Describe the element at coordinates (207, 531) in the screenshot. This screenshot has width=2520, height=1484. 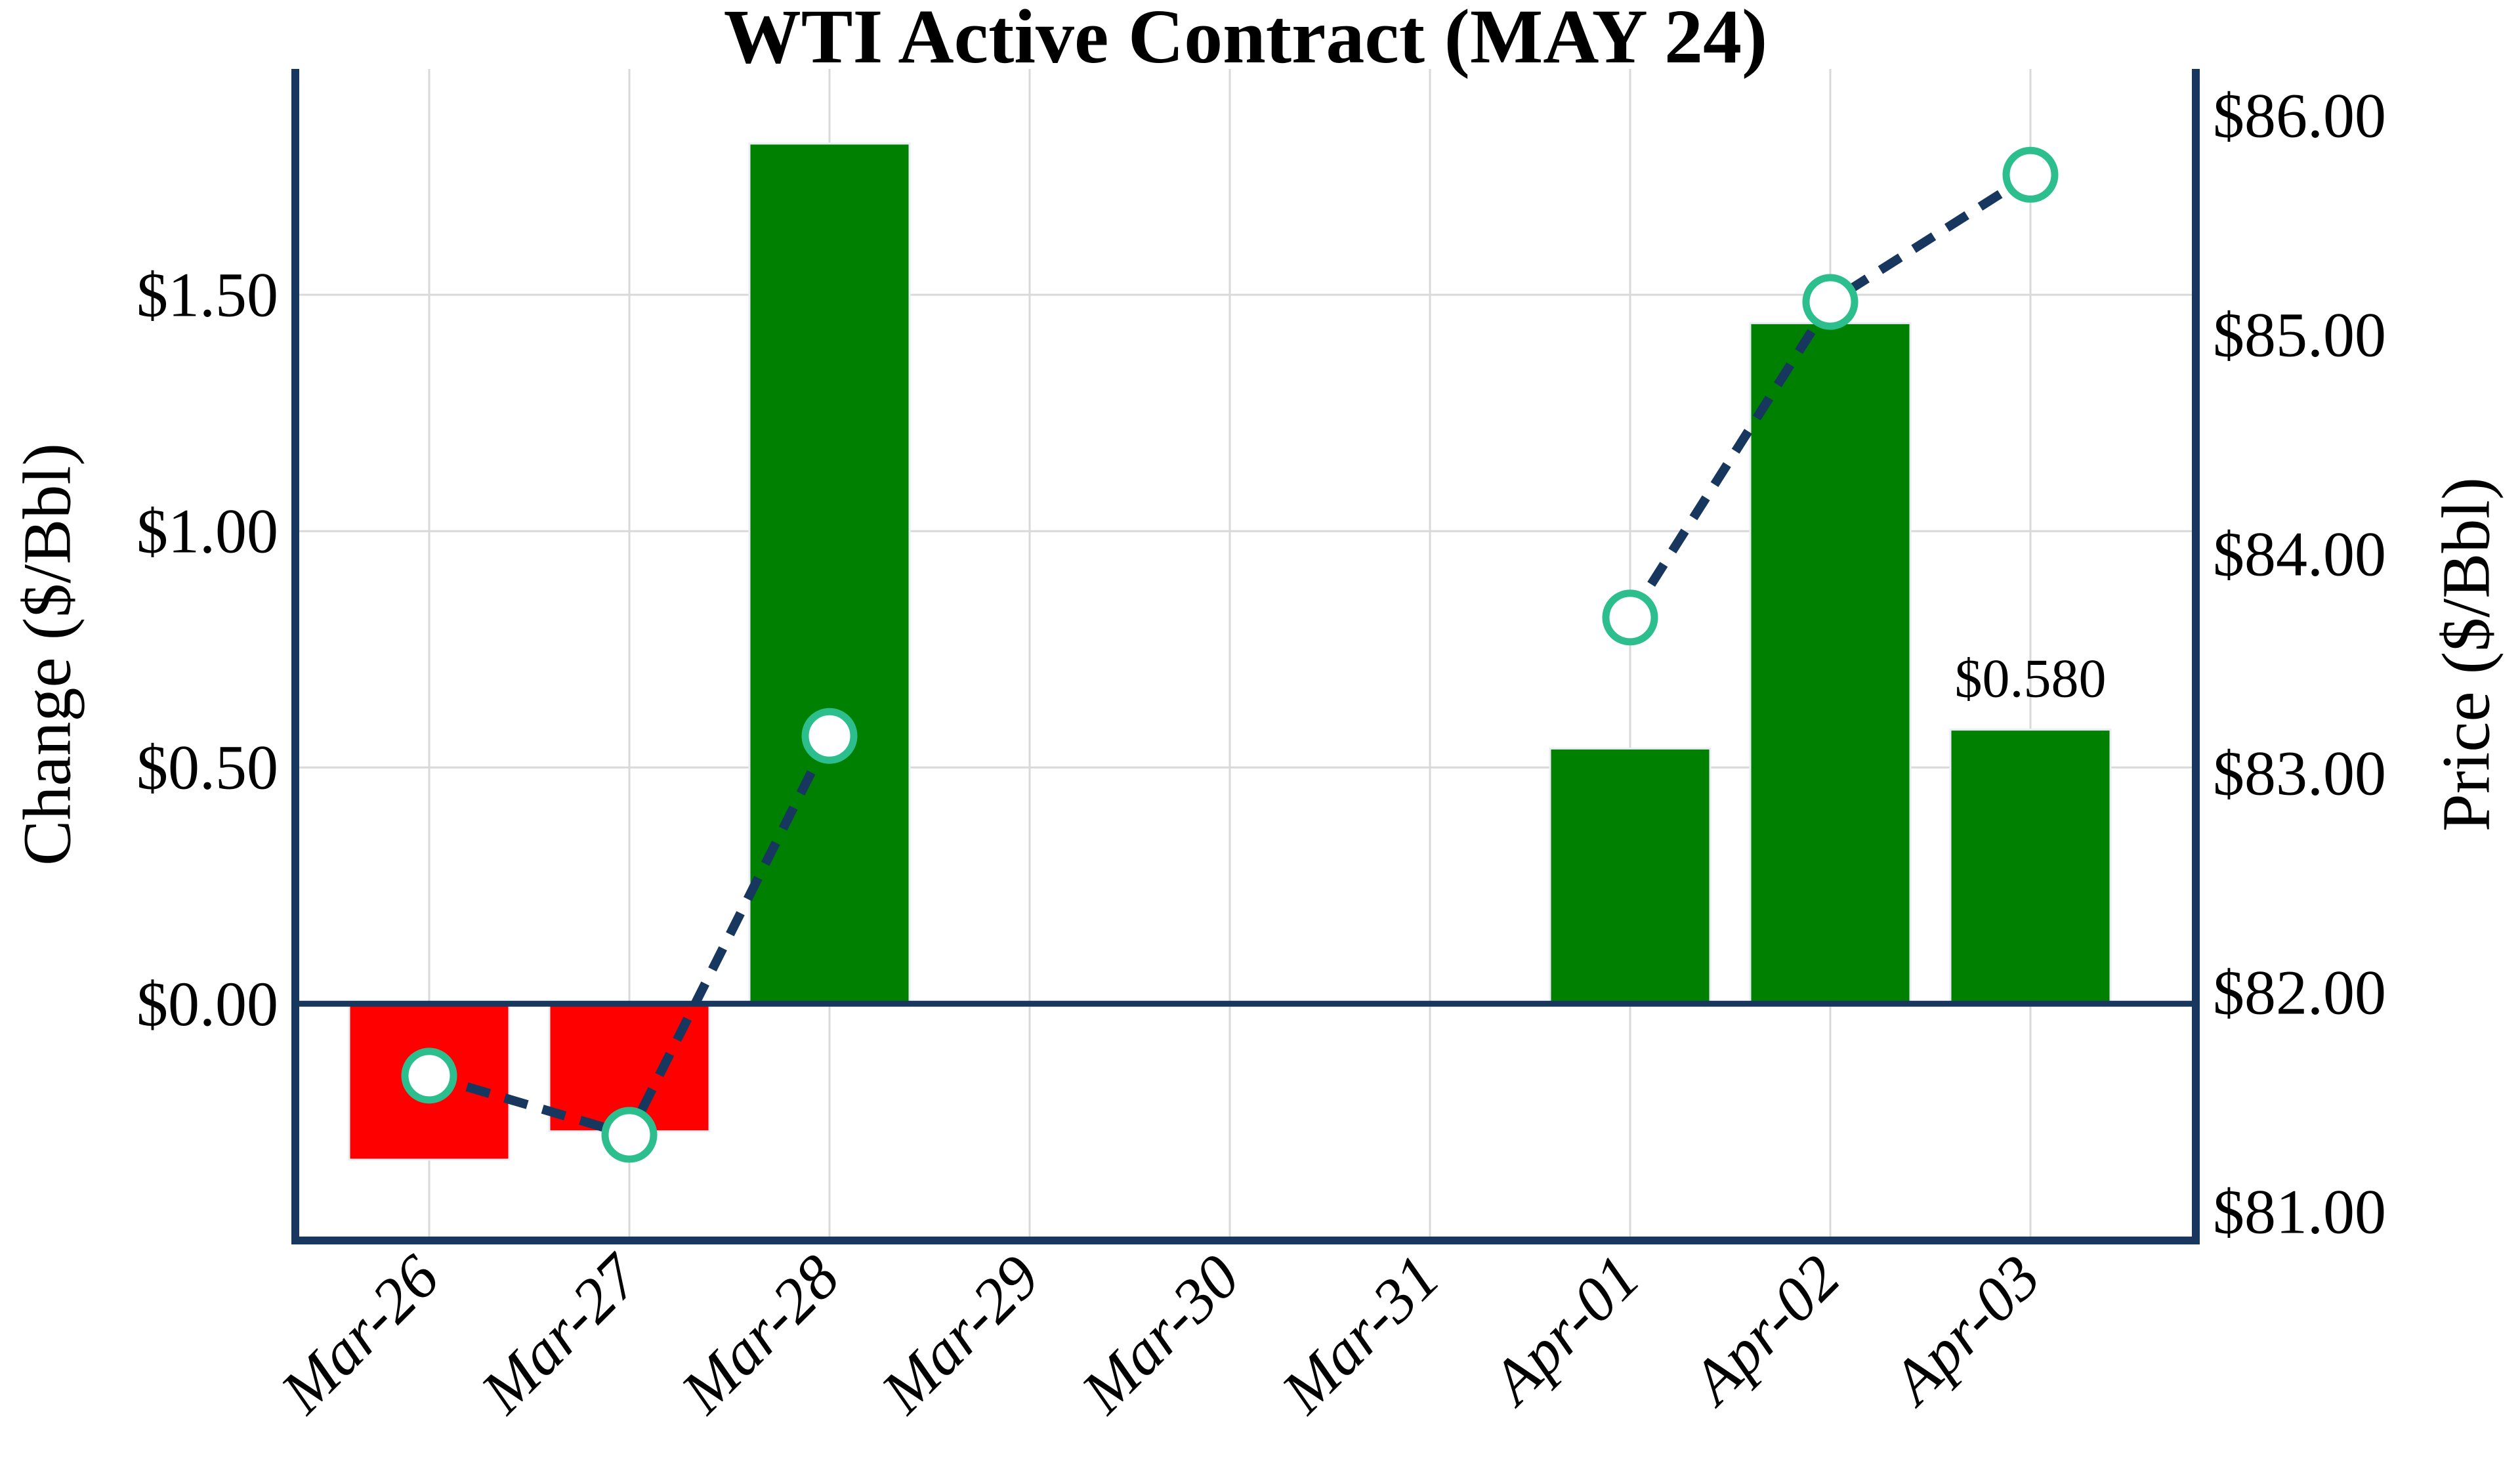
I see `left-axis-tick-label: $1.00` at that location.